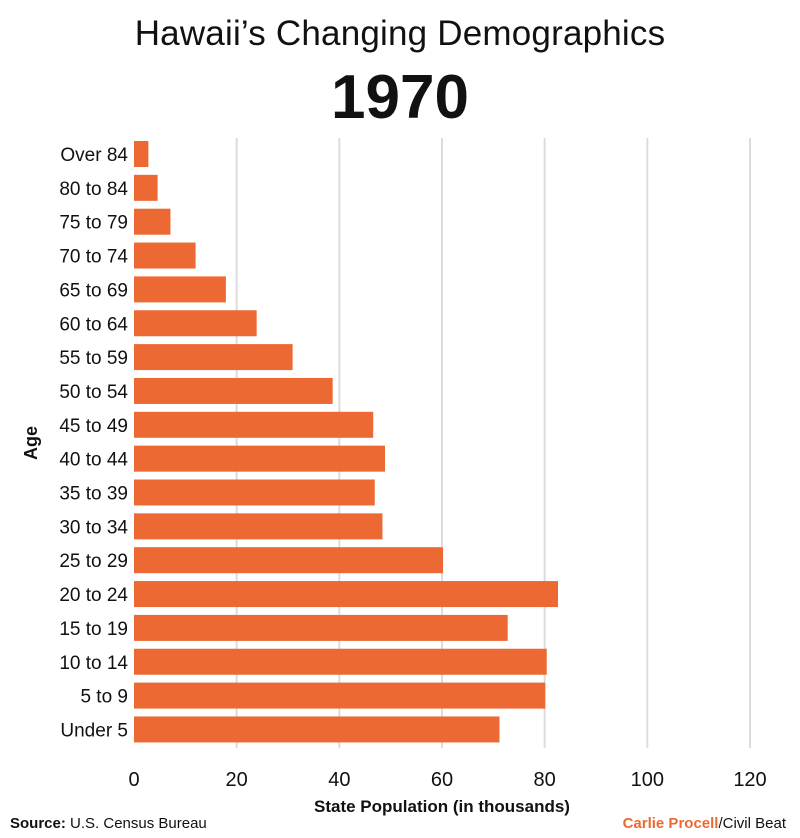 The image size is (800, 838). Describe the element at coordinates (94, 155) in the screenshot. I see `y-tick-label: Over 84` at that location.